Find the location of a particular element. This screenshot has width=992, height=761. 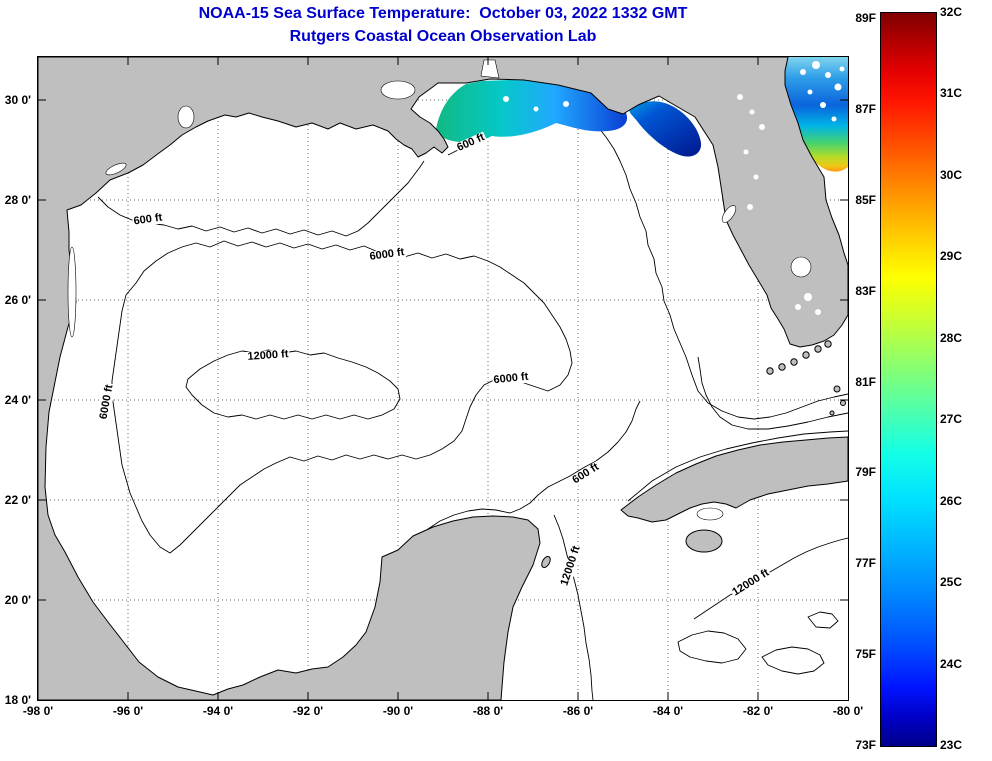

x-tick-label: -90 0' is located at coordinates (398, 711).